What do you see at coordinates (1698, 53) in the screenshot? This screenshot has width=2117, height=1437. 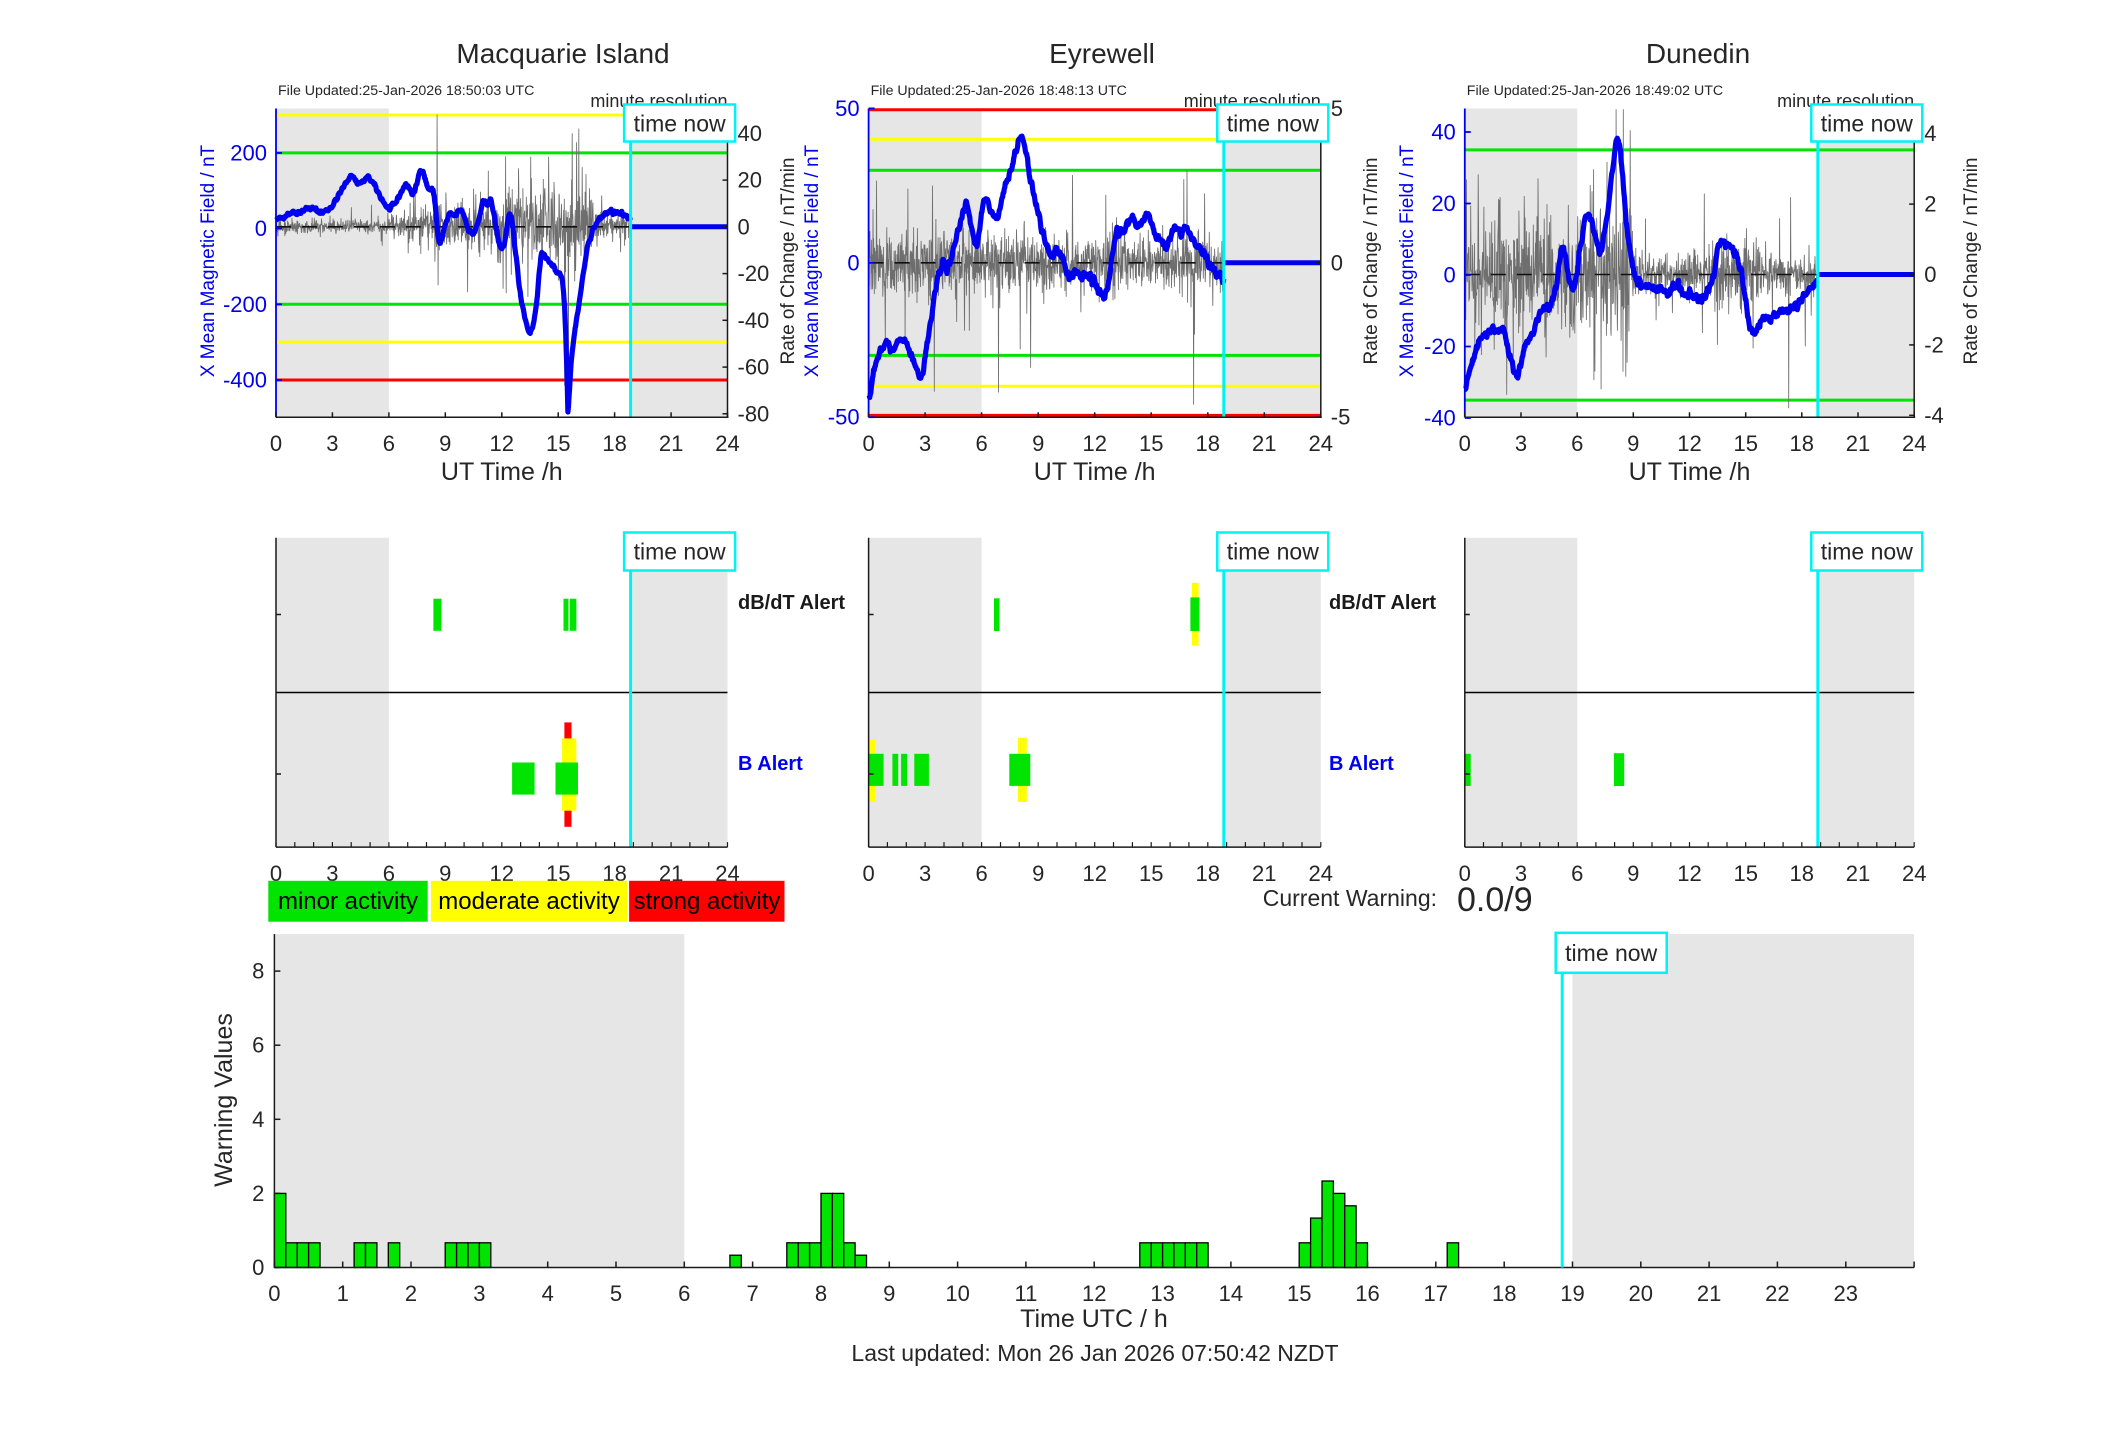 I see `svg-text: Dunedin` at bounding box center [1698, 53].